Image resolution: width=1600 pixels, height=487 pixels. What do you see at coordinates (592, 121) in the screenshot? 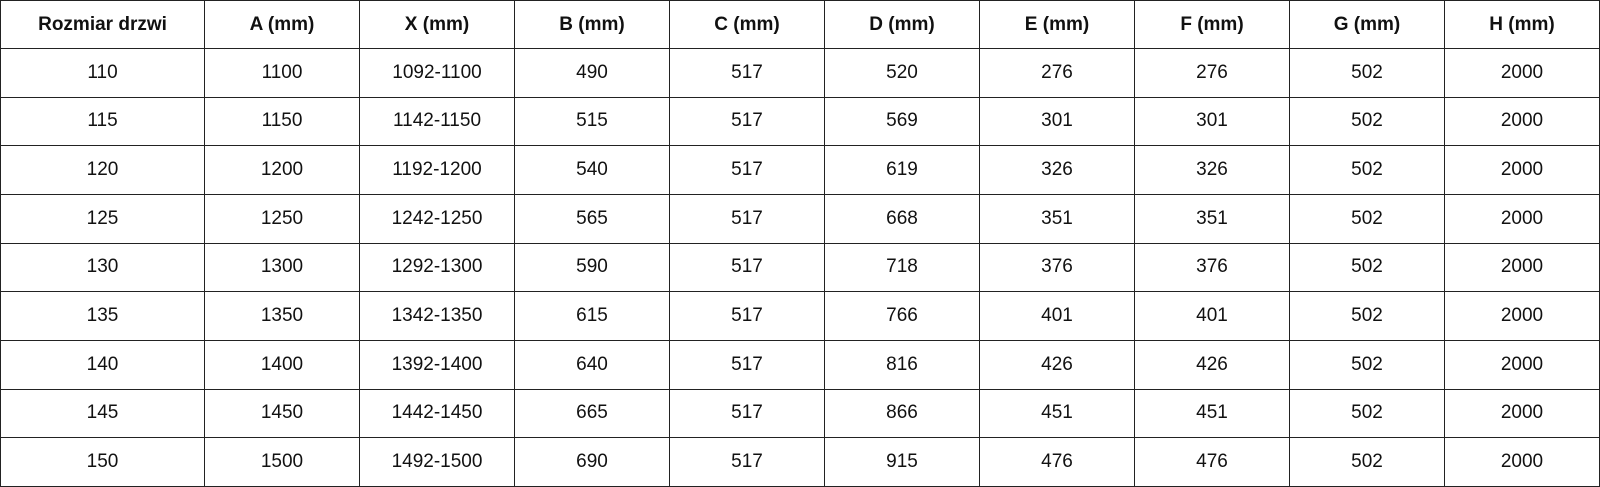
I see `table-cell: 515` at bounding box center [592, 121].